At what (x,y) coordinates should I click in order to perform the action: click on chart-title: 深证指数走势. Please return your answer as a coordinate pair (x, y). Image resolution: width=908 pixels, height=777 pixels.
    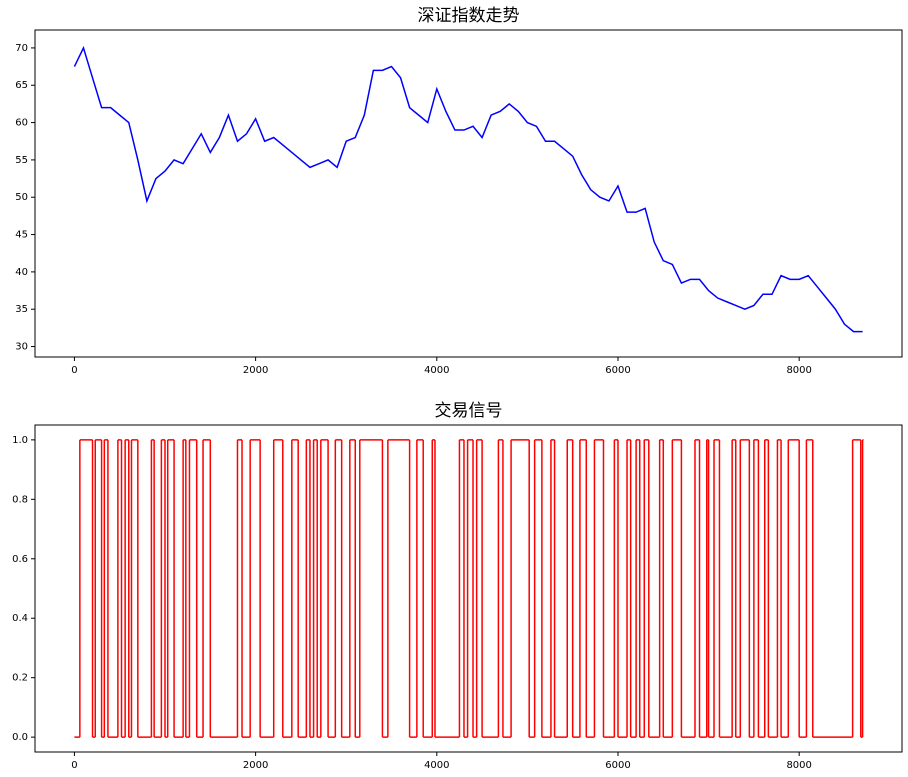
    Looking at the image, I should click on (469, 16).